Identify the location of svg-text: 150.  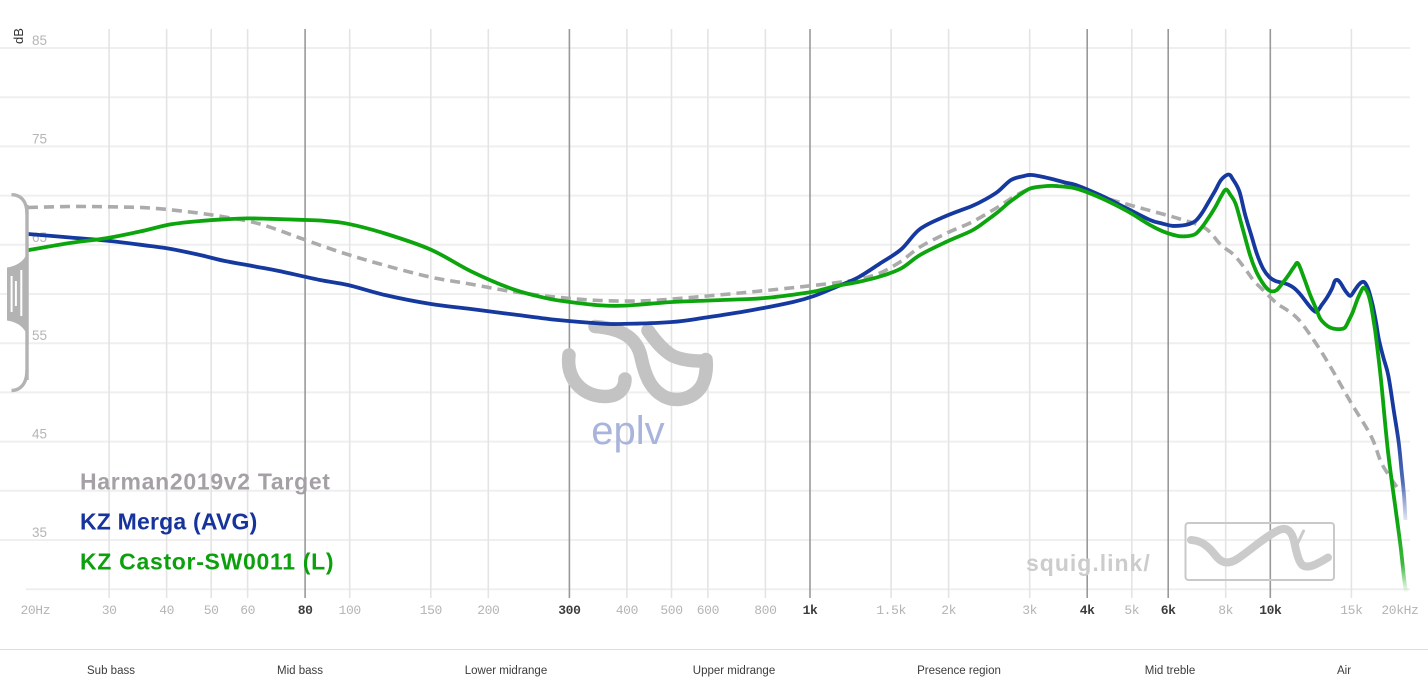
(431, 610).